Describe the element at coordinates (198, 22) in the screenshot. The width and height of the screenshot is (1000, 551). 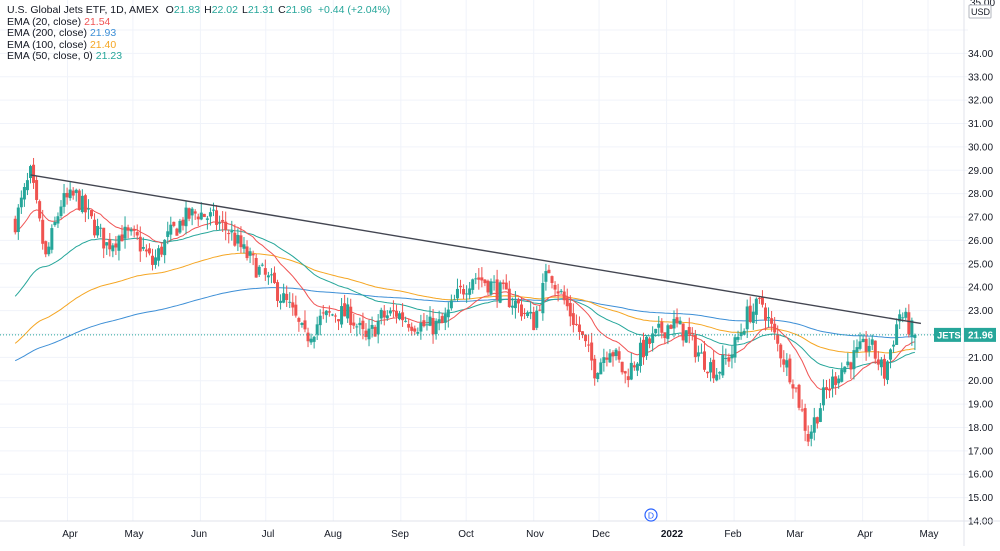
I see `legend-indicator-row: EMA (20, close) 21.54` at that location.